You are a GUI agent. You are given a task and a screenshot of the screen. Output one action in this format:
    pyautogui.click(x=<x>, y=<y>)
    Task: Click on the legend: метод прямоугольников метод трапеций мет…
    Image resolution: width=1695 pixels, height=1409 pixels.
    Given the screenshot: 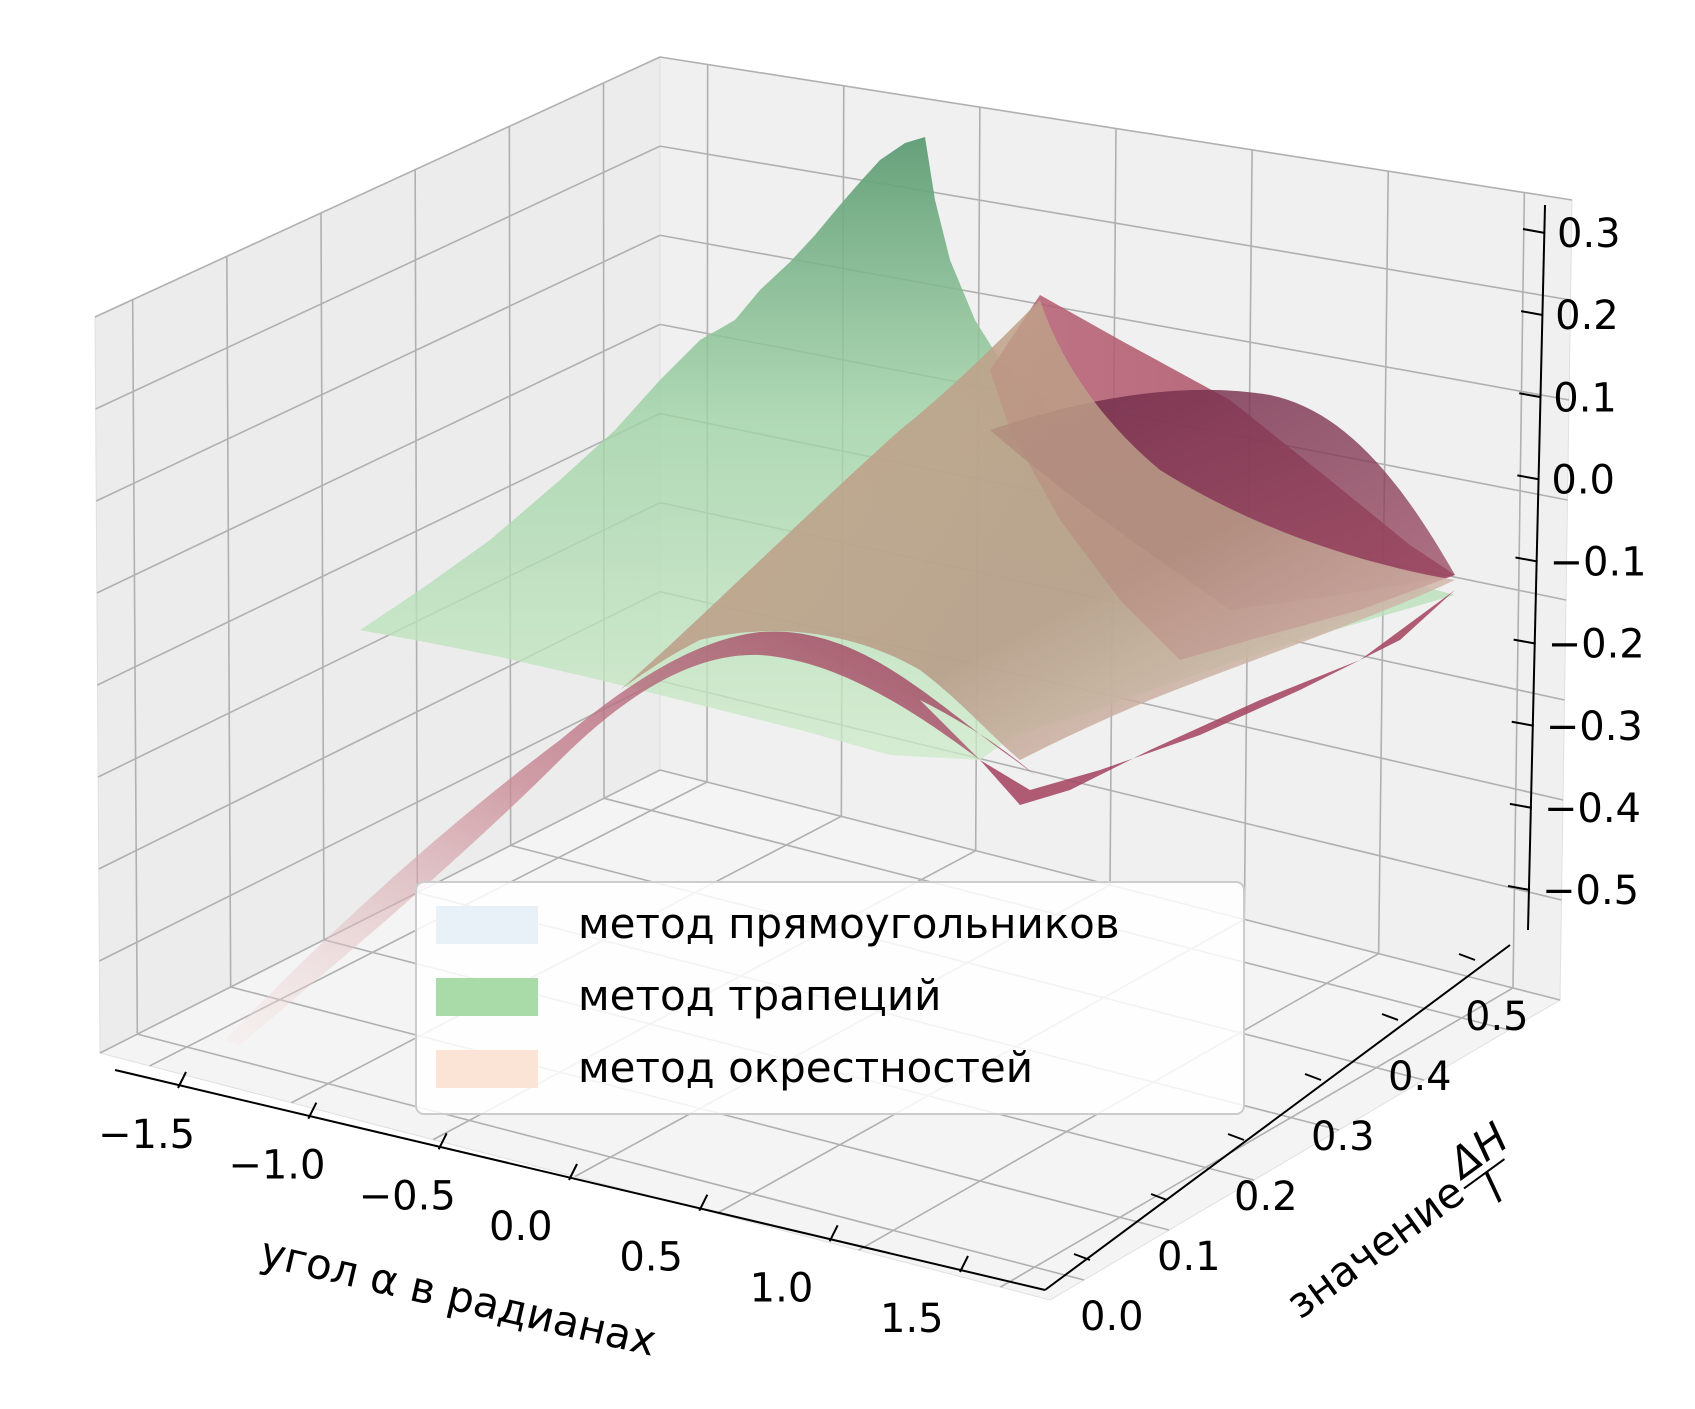 What is the action you would take?
    pyautogui.click(x=830, y=998)
    